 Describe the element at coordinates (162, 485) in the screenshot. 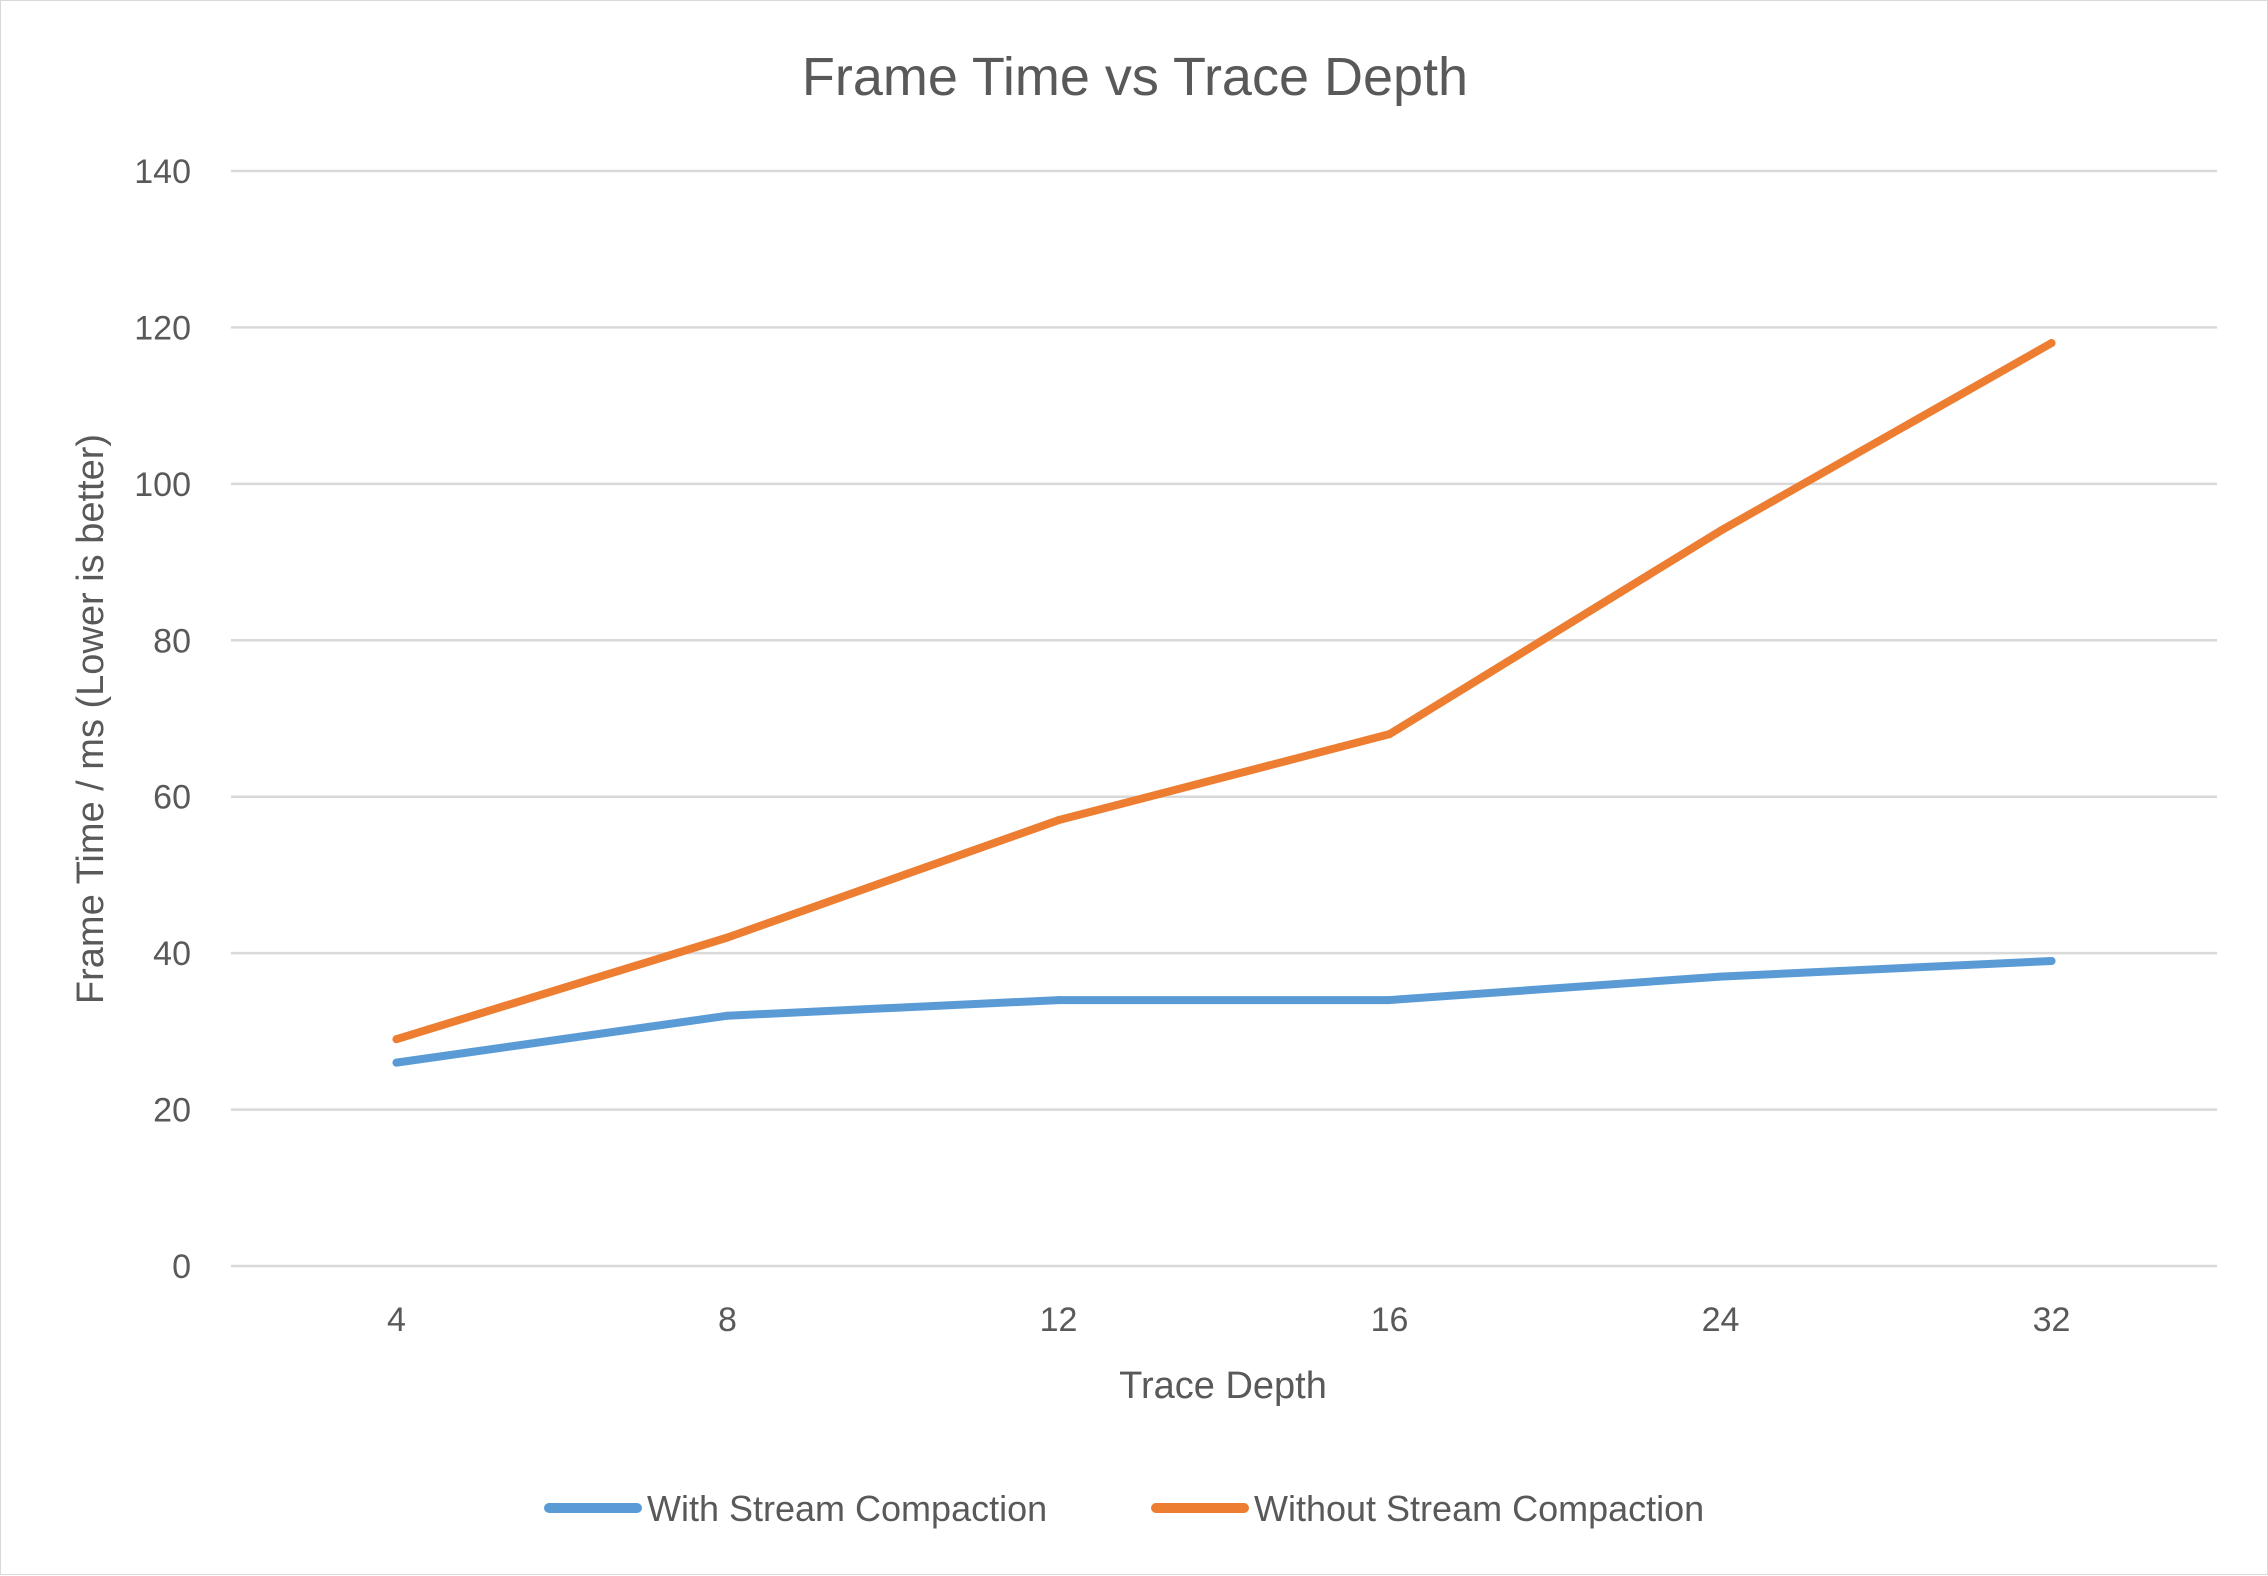

I see `y-tick-label: 100` at that location.